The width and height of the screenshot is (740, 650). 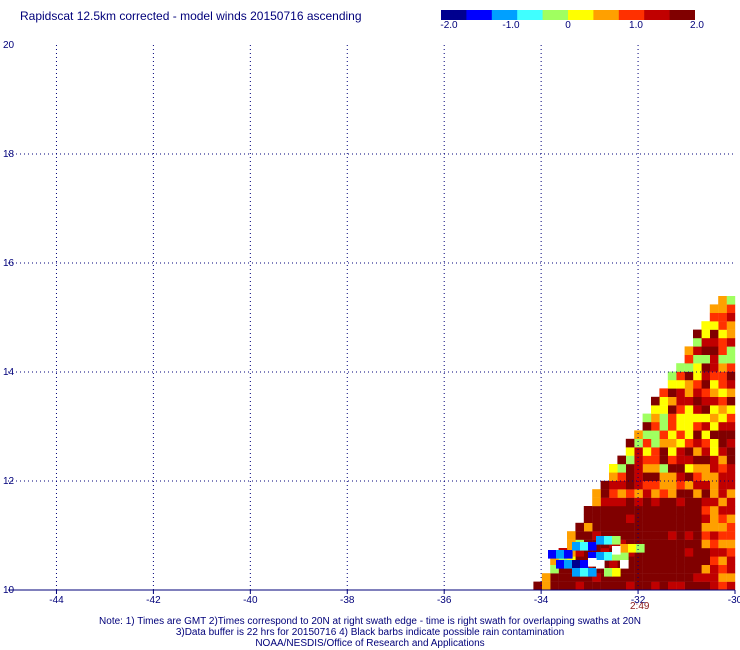 What do you see at coordinates (636, 25) in the screenshot?
I see `colorbar-label-pos1: 1.0` at bounding box center [636, 25].